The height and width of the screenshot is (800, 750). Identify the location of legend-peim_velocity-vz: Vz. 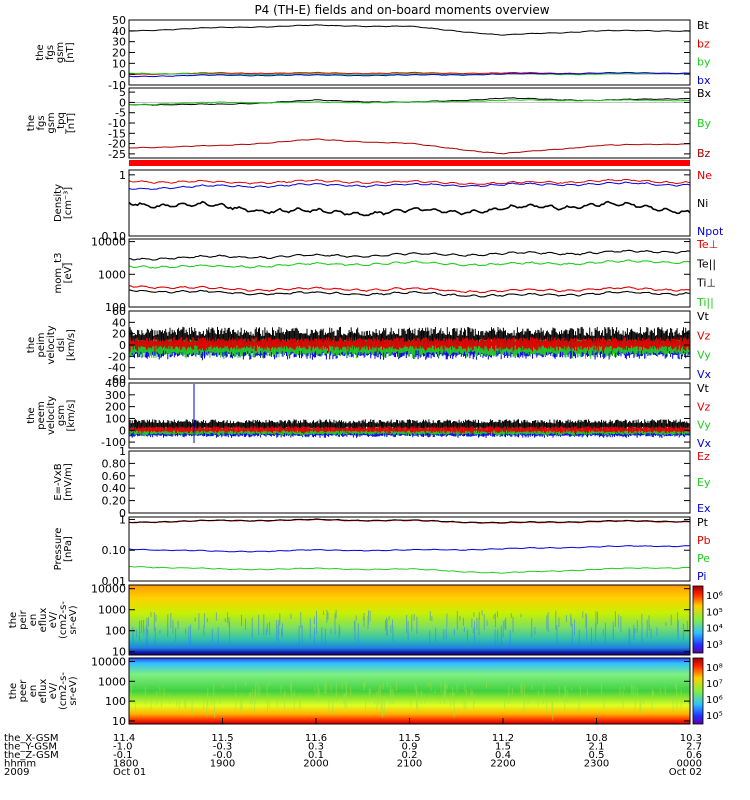
(704, 335).